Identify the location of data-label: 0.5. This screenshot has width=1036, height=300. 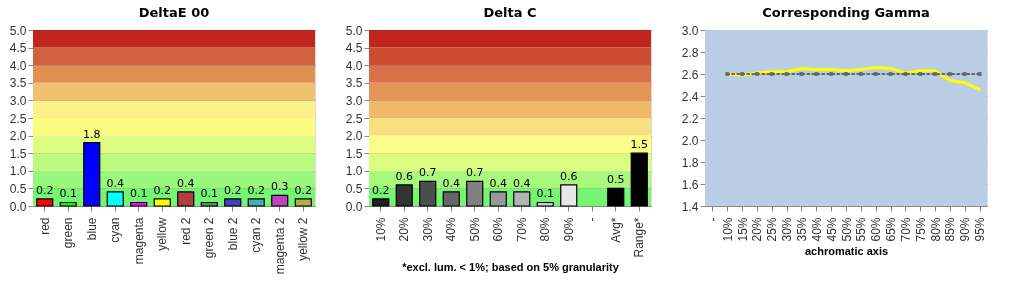
(616, 180).